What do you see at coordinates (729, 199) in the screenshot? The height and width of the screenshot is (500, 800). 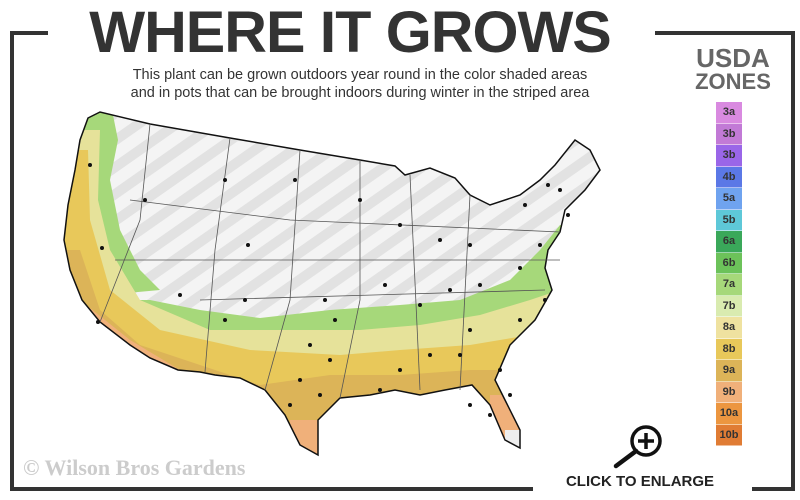 I see `legend-zone-5a: 5a` at bounding box center [729, 199].